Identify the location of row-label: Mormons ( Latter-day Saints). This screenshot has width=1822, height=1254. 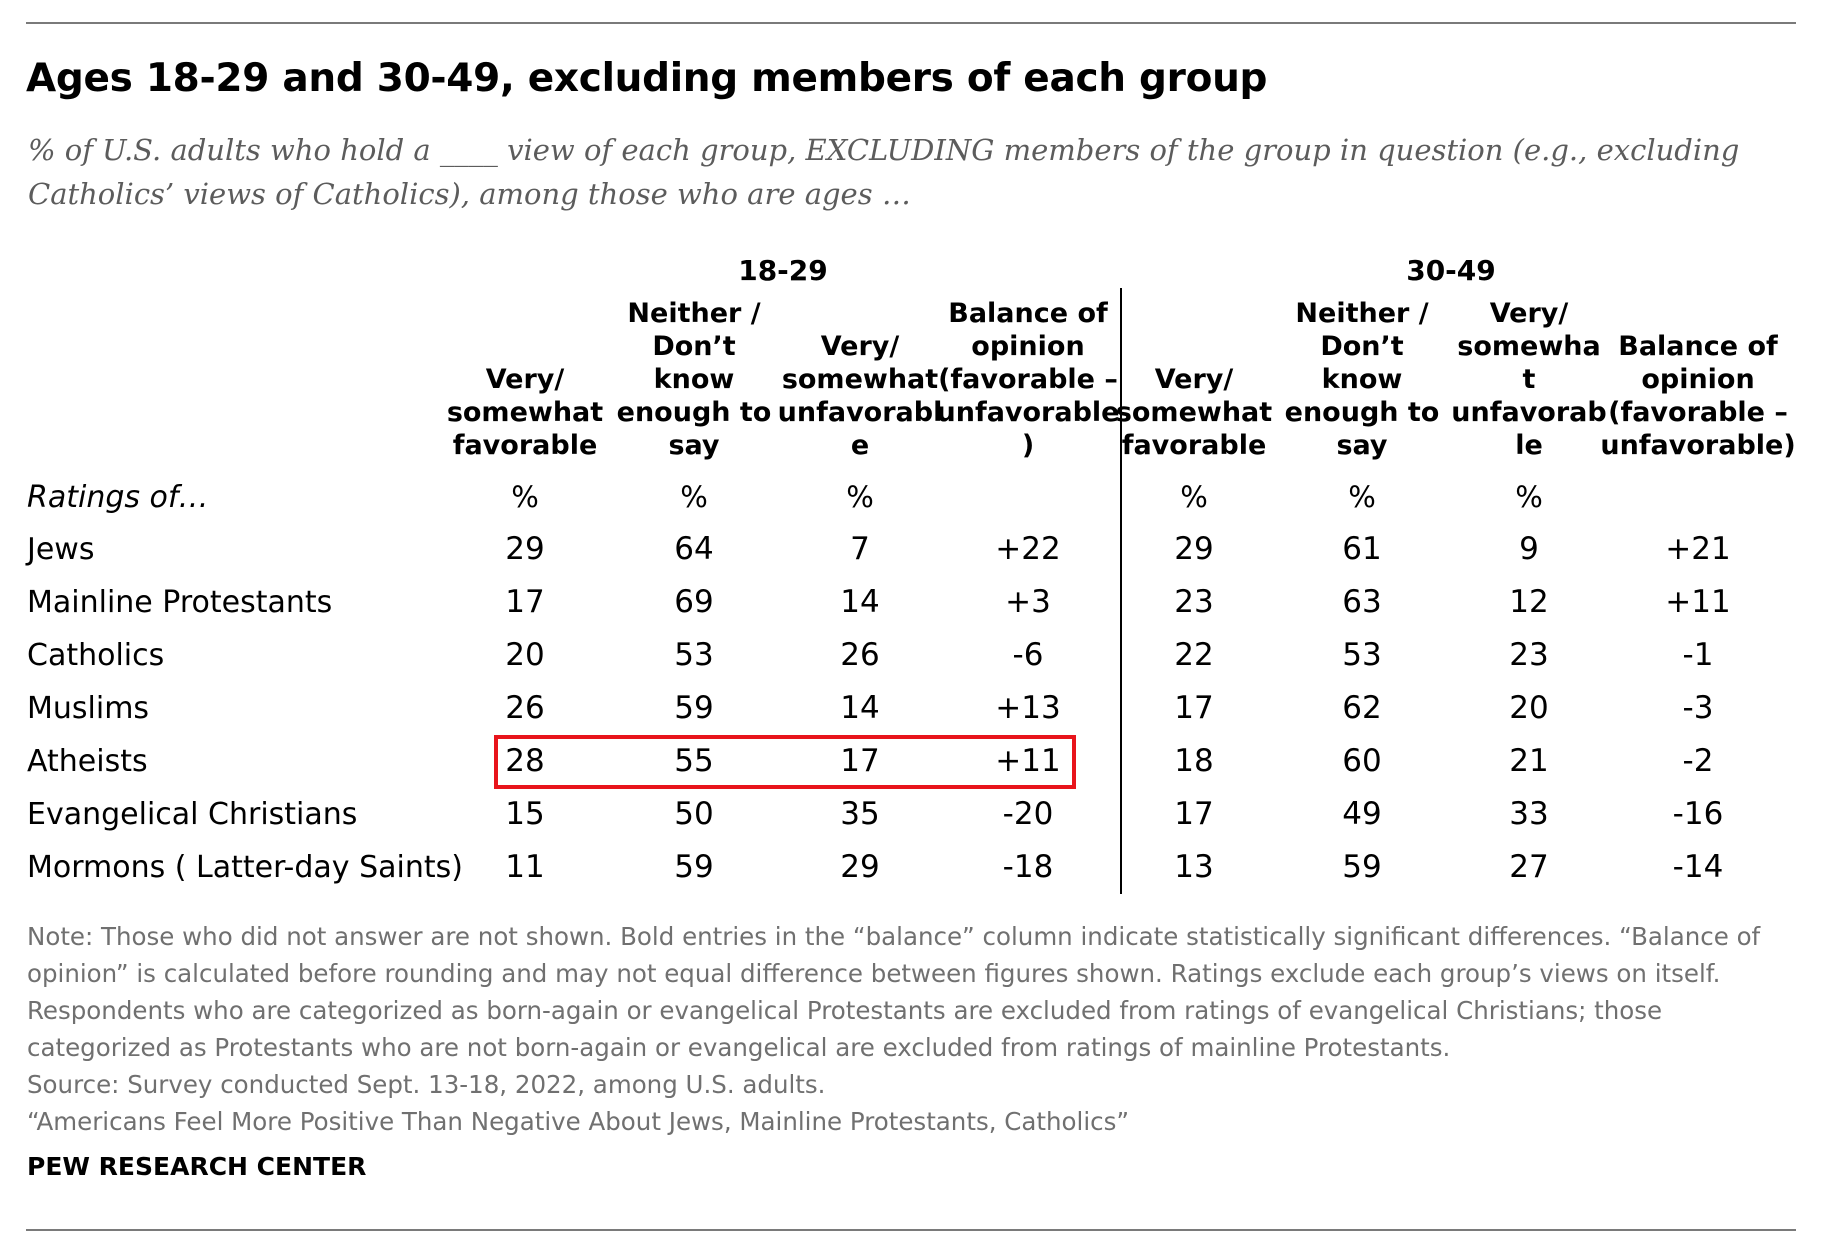
(245, 867).